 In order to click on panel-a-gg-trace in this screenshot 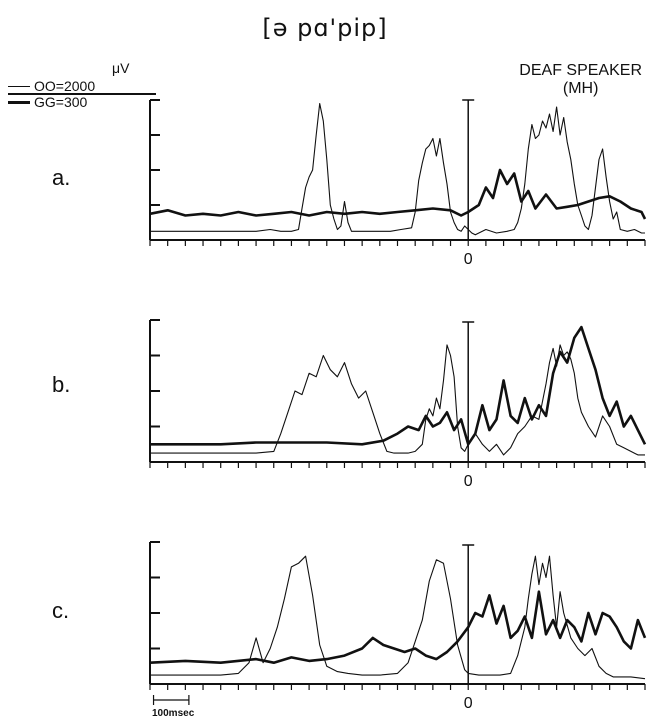, I will do `click(398, 194)`.